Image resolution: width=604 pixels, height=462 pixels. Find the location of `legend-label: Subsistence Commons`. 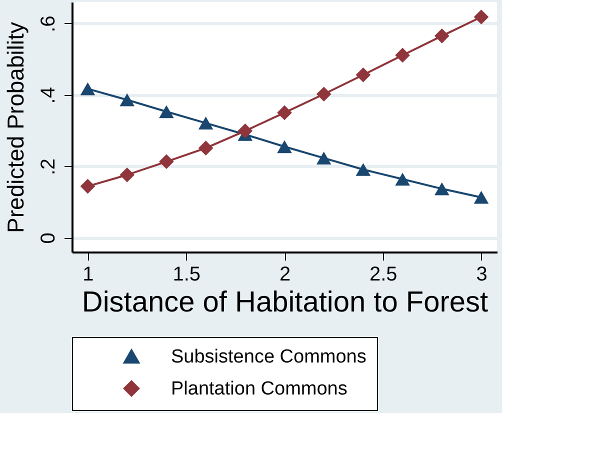

legend-label: Subsistence Commons is located at coordinates (268, 357).